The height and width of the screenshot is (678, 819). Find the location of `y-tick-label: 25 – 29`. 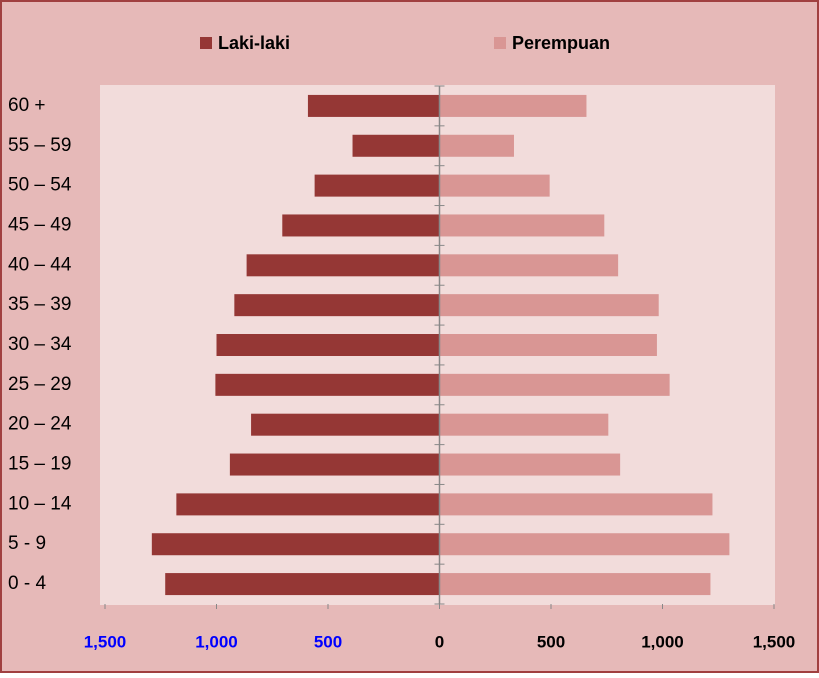

y-tick-label: 25 – 29 is located at coordinates (39, 384).